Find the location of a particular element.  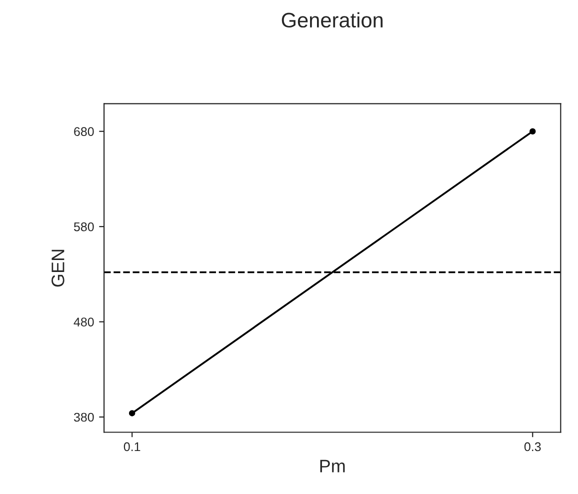

x-axis-title: Pm is located at coordinates (332, 466).